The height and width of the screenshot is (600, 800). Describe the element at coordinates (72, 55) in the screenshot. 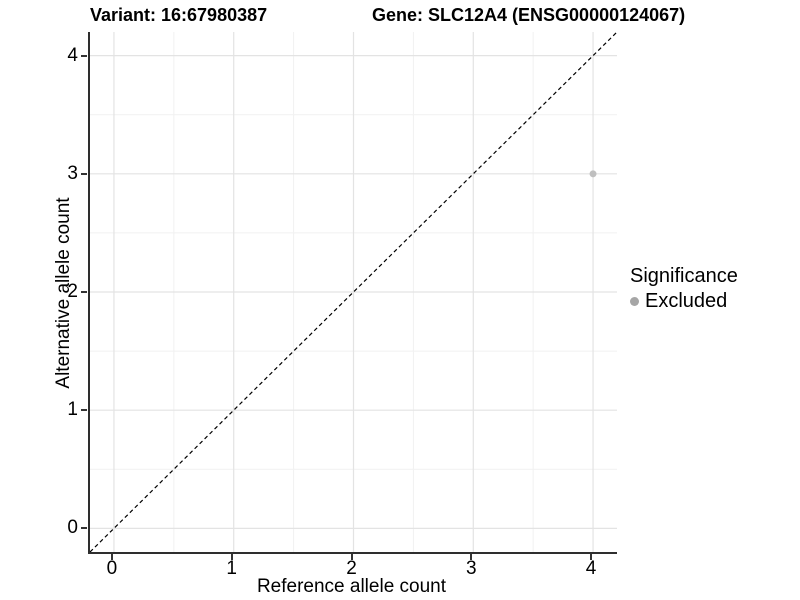

I see `y-tick-label: 4` at that location.